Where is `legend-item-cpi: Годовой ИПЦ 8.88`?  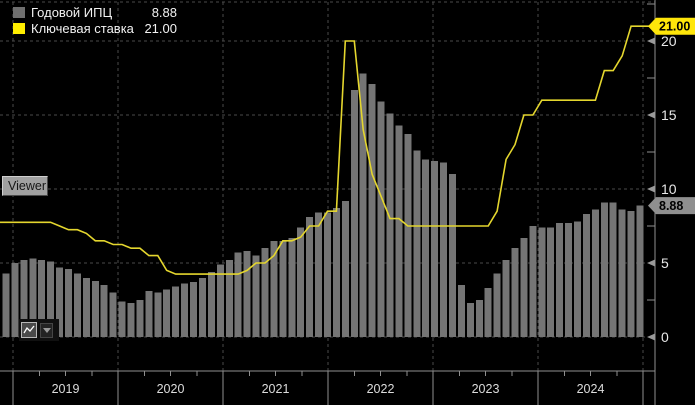 legend-item-cpi: Годовой ИПЦ 8.88 is located at coordinates (95, 12).